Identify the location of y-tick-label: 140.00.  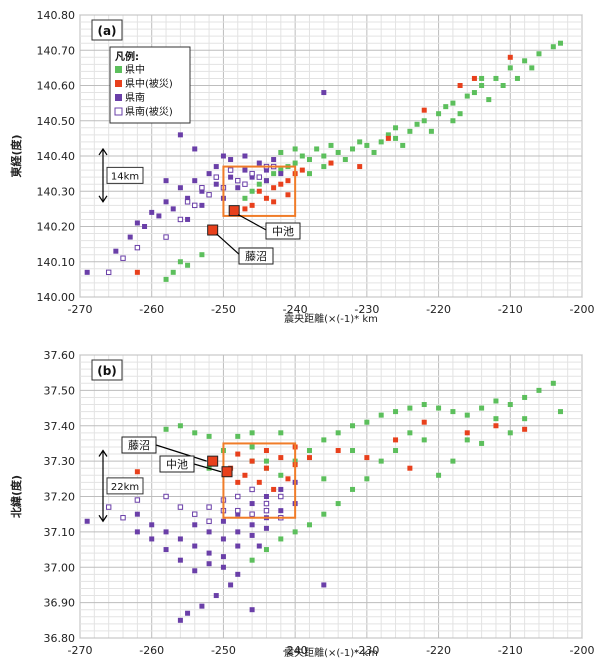
(56, 297).